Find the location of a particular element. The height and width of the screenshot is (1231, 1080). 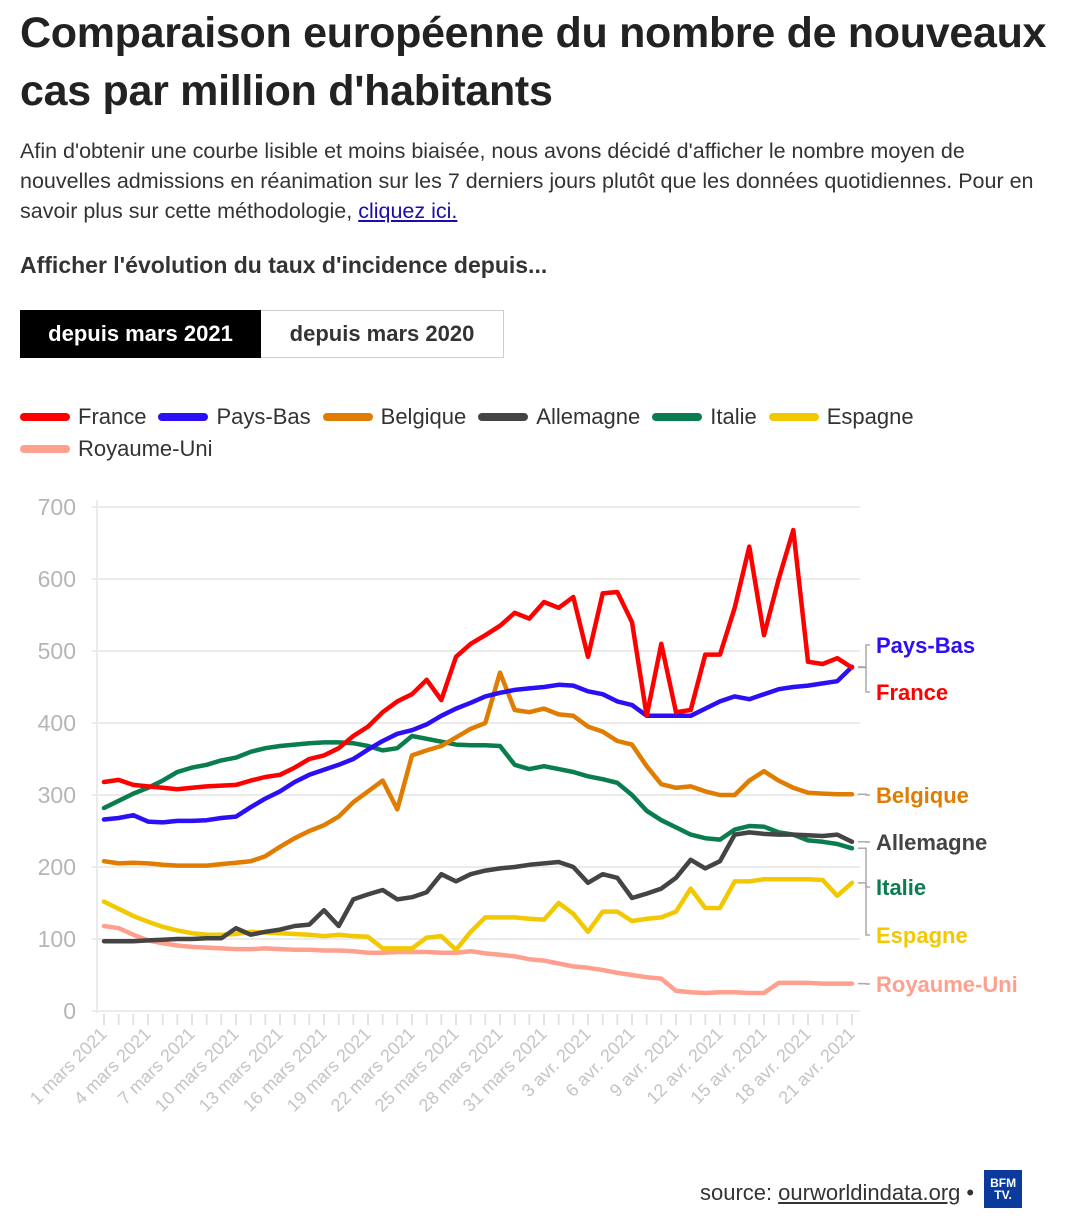

end-label-pays-bas: Pays-Bas is located at coordinates (925, 645).